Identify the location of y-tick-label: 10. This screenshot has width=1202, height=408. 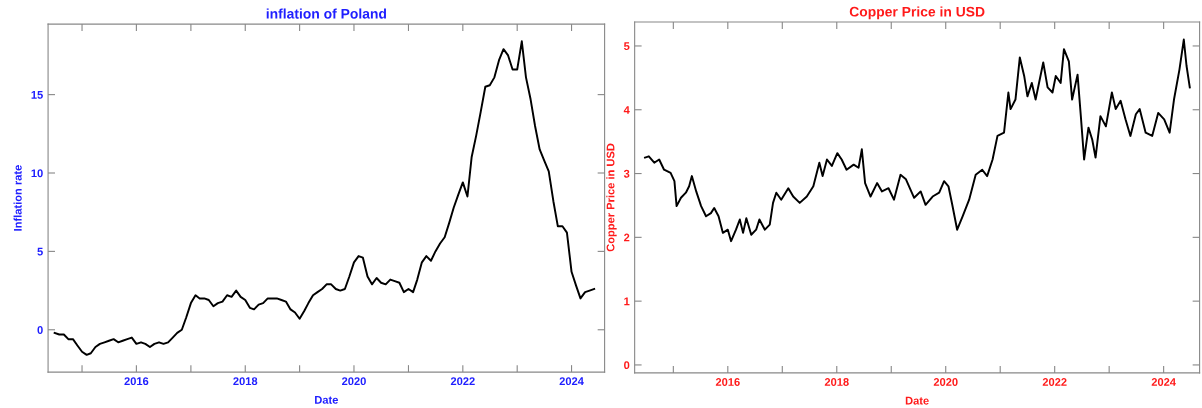
(37, 173).